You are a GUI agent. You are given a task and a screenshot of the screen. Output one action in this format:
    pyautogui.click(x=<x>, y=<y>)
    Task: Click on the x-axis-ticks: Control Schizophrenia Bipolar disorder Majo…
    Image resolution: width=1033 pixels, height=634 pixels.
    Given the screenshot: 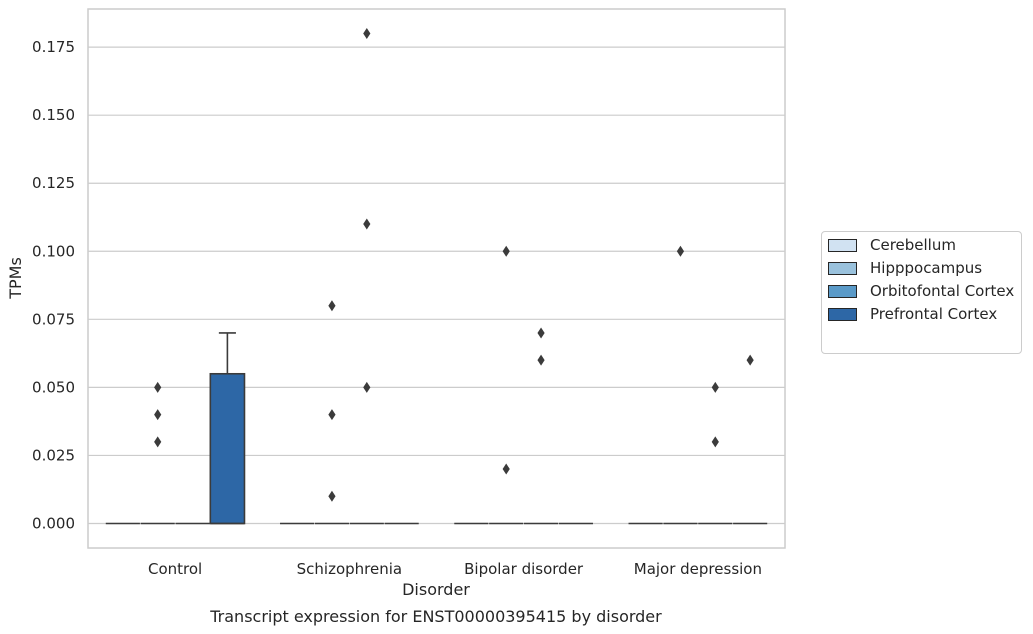 What is the action you would take?
    pyautogui.click(x=455, y=569)
    